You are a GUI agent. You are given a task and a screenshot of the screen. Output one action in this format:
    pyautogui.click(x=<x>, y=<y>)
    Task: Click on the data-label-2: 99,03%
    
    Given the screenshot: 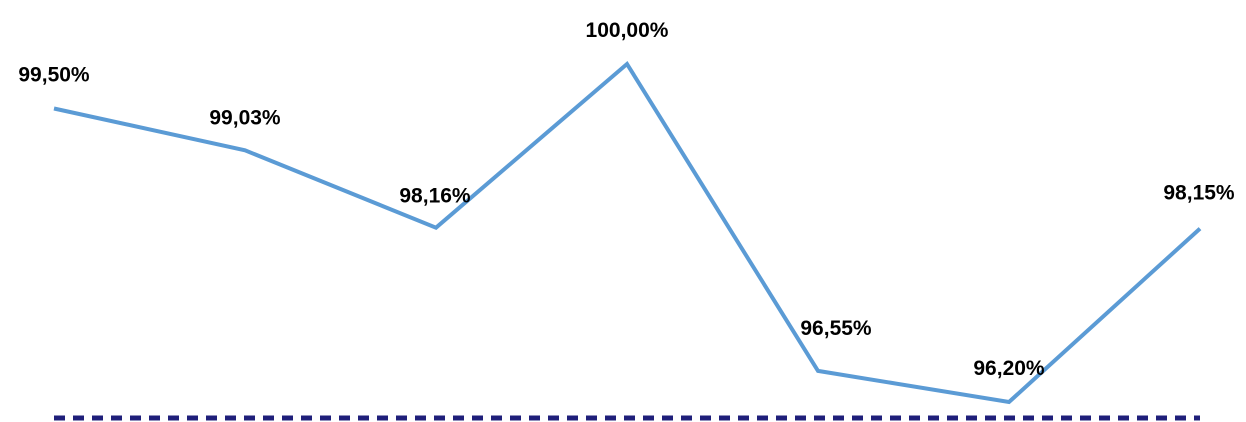 What is the action you would take?
    pyautogui.click(x=245, y=117)
    